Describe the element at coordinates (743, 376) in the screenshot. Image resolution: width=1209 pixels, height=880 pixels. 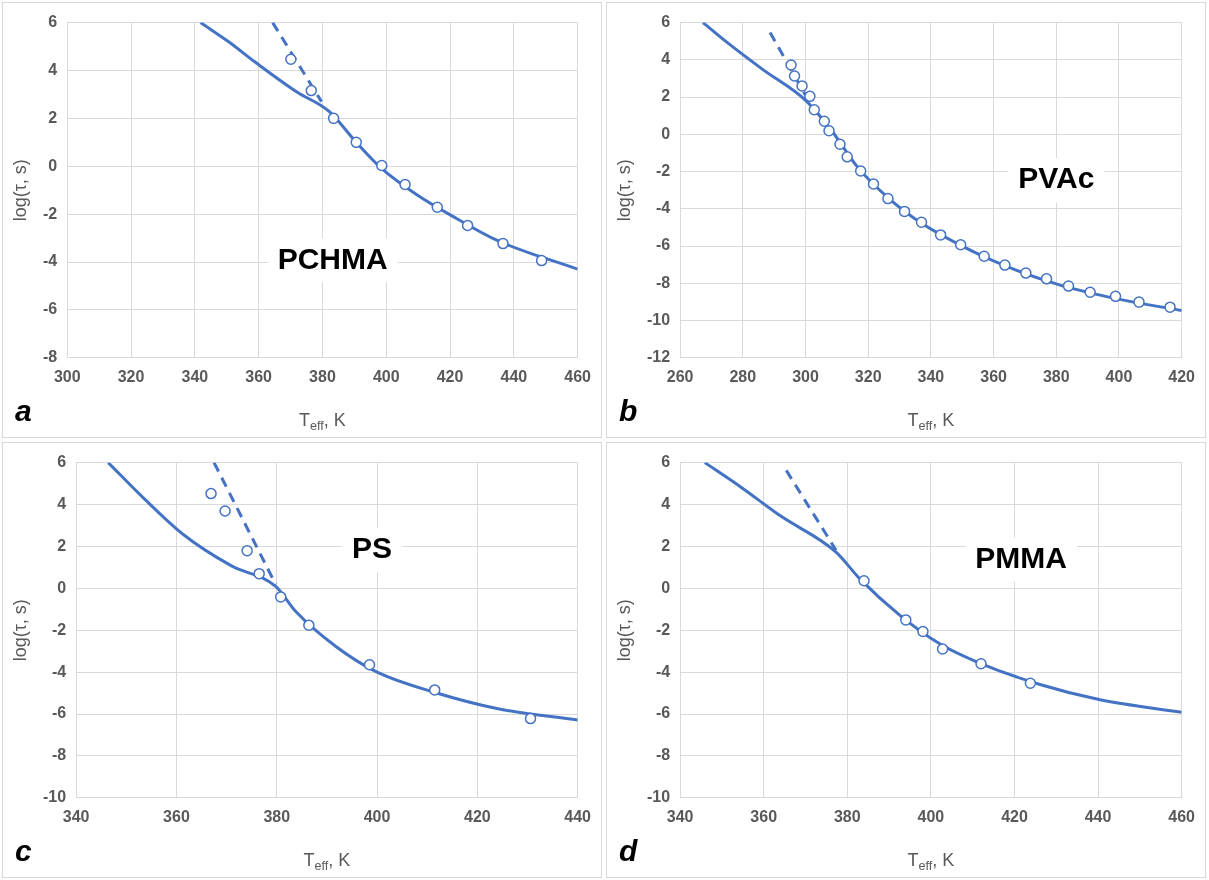
I see `x-tick-label: 280` at that location.